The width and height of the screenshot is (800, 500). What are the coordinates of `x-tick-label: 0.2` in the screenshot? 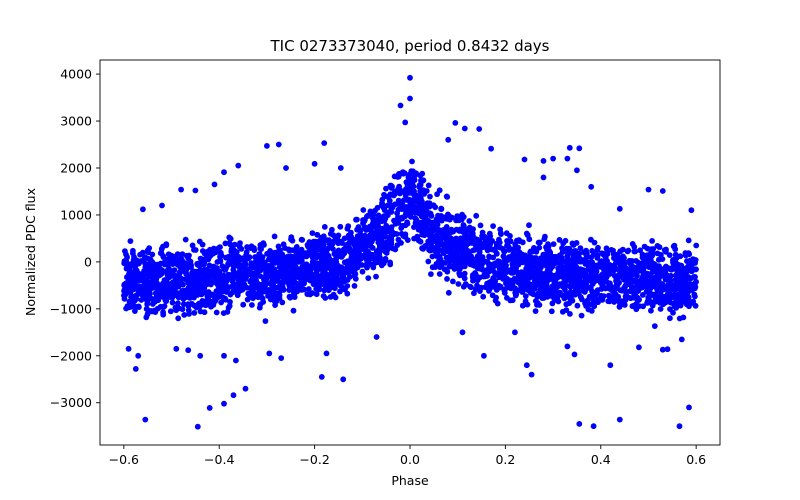 It's located at (505, 459).